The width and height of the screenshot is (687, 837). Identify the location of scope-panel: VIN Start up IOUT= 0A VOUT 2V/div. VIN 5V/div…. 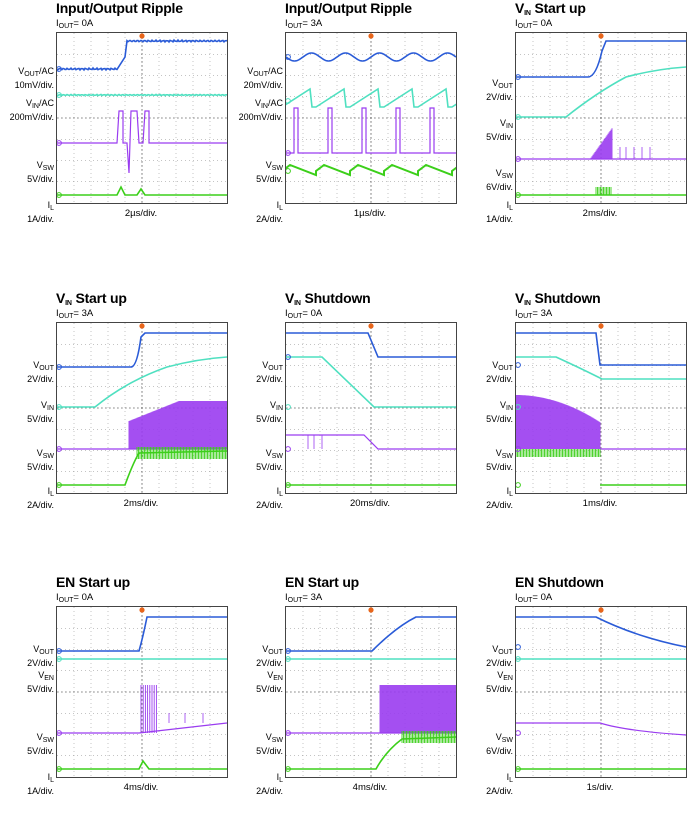
(573, 131).